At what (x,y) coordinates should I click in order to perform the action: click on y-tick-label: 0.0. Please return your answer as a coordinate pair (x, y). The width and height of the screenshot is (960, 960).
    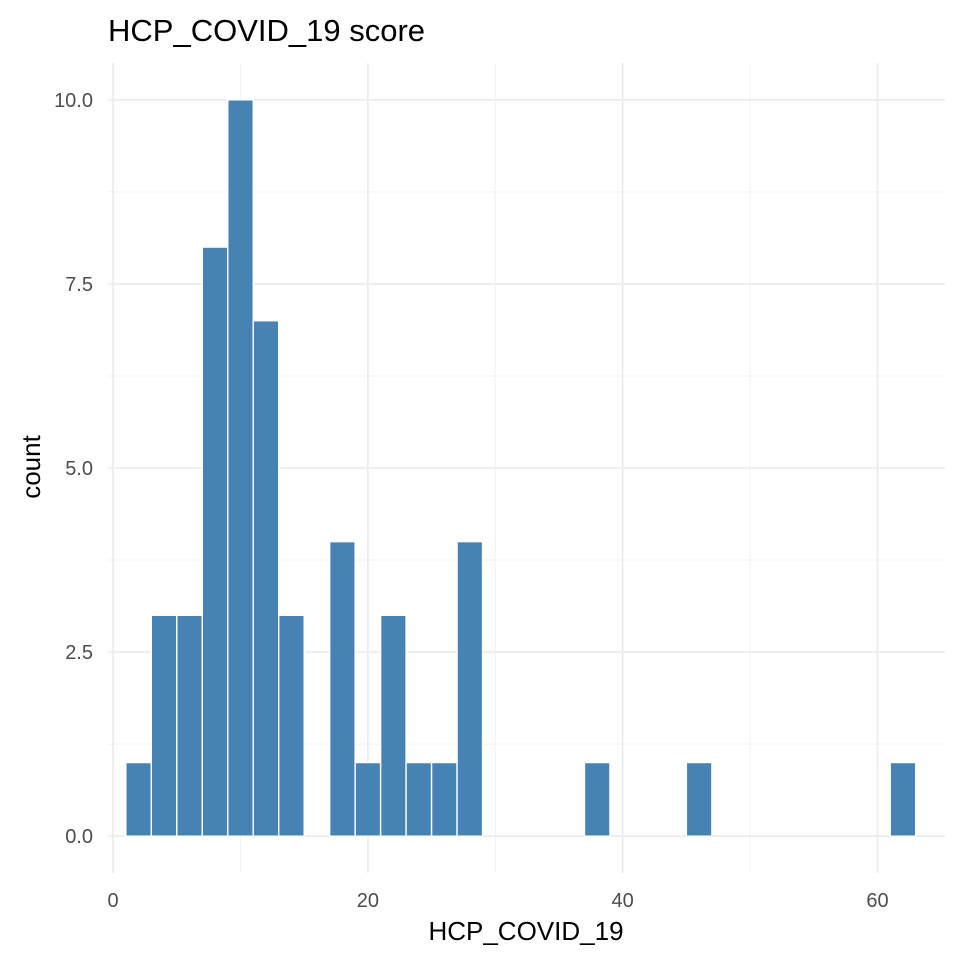
    Looking at the image, I should click on (79, 837).